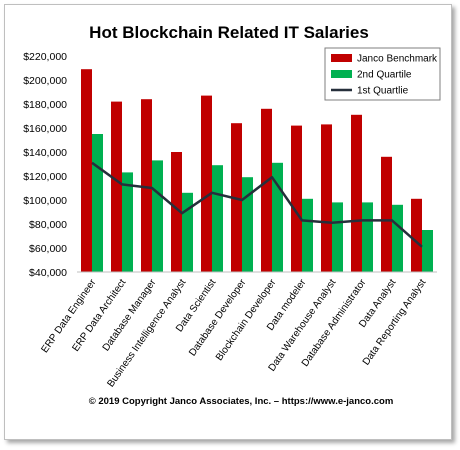 This screenshot has width=460, height=450. I want to click on y-tick-label: $140,000, so click(45, 153).